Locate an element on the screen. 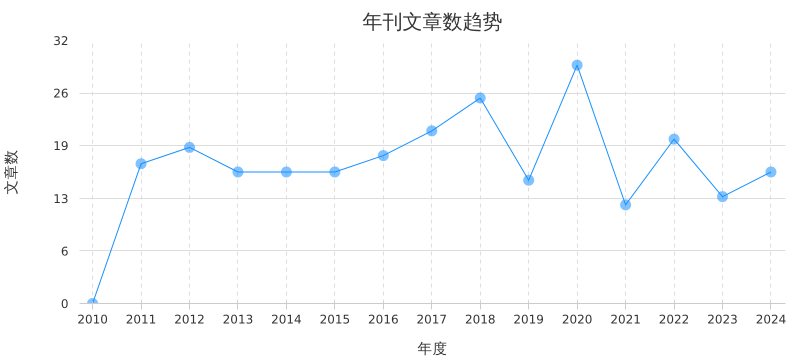  y-tick-label: 26 is located at coordinates (61, 93).